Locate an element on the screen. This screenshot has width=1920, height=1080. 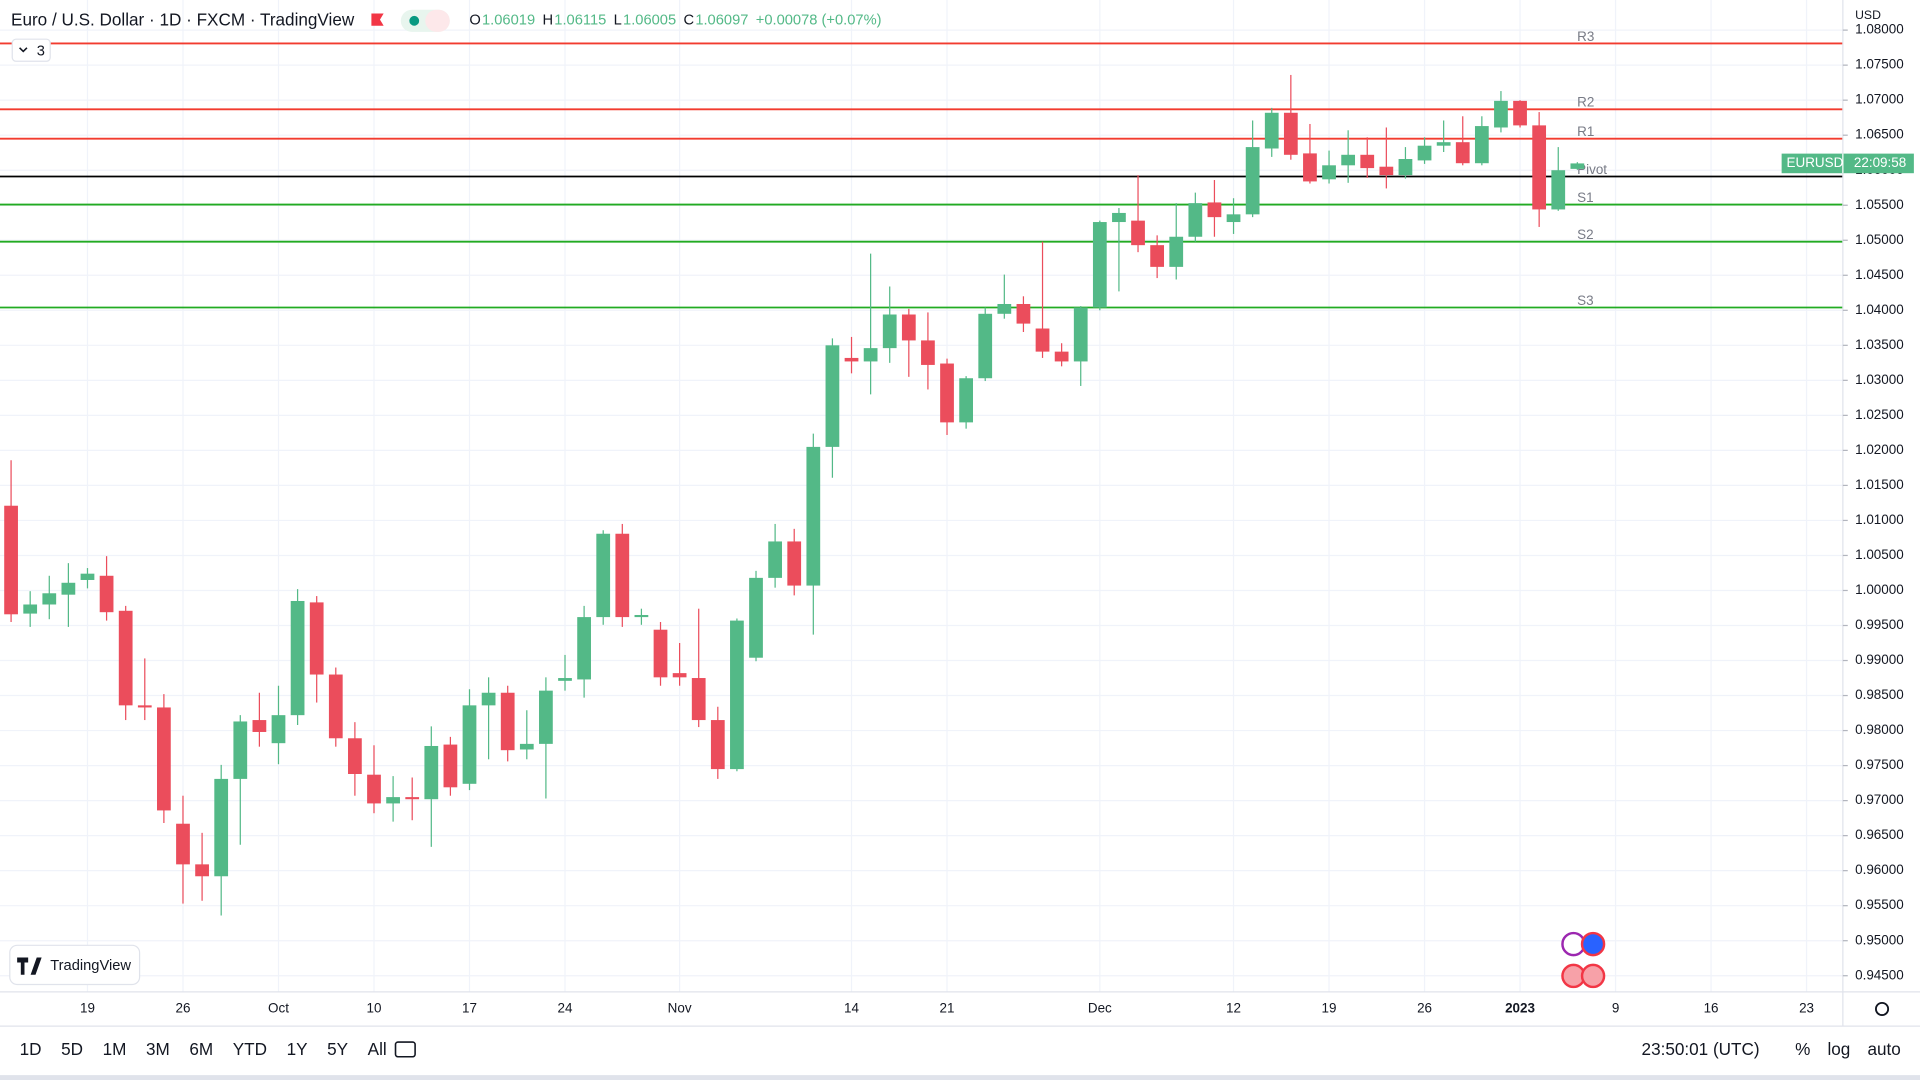
symbol-label: EURUSD is located at coordinates (1815, 162).